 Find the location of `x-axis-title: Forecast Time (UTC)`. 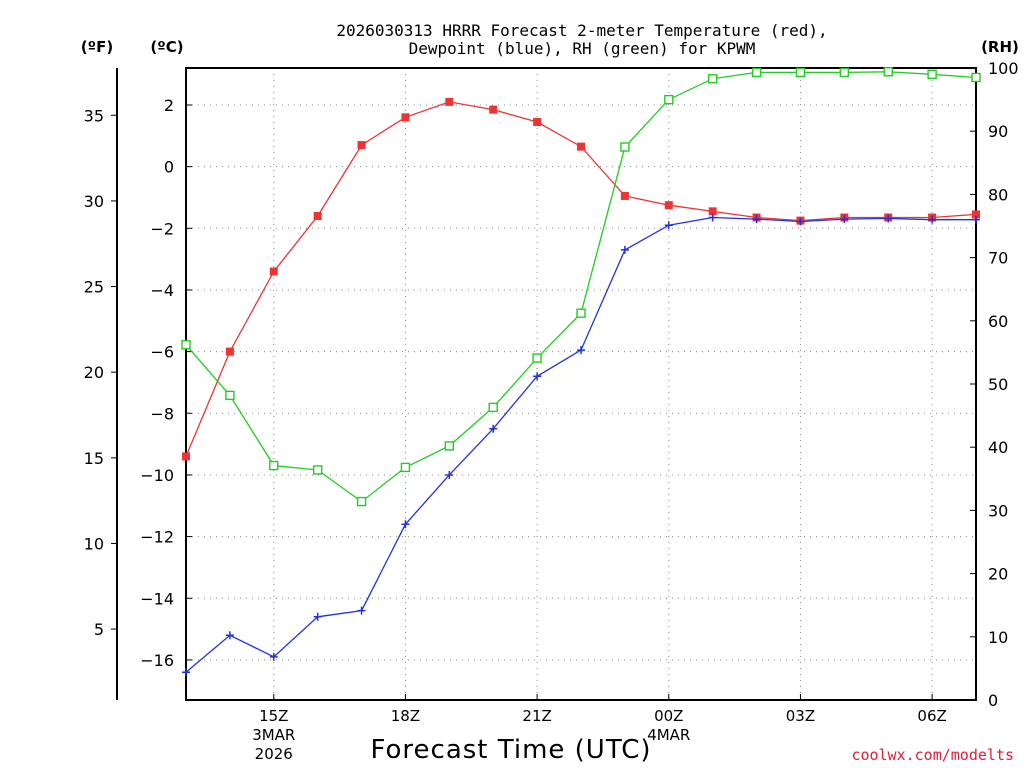

x-axis-title: Forecast Time (UTC) is located at coordinates (510, 750).